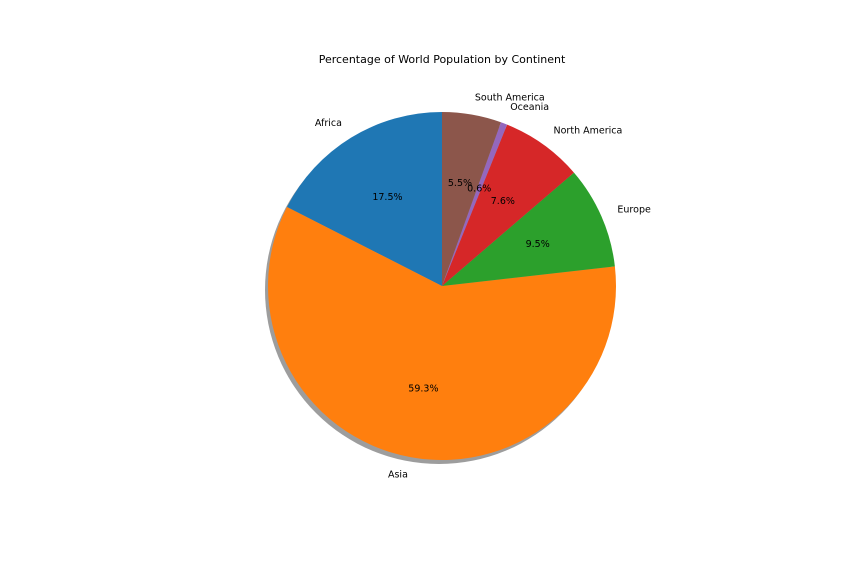  I want to click on slice-percent-asia: 59.3%, so click(423, 389).